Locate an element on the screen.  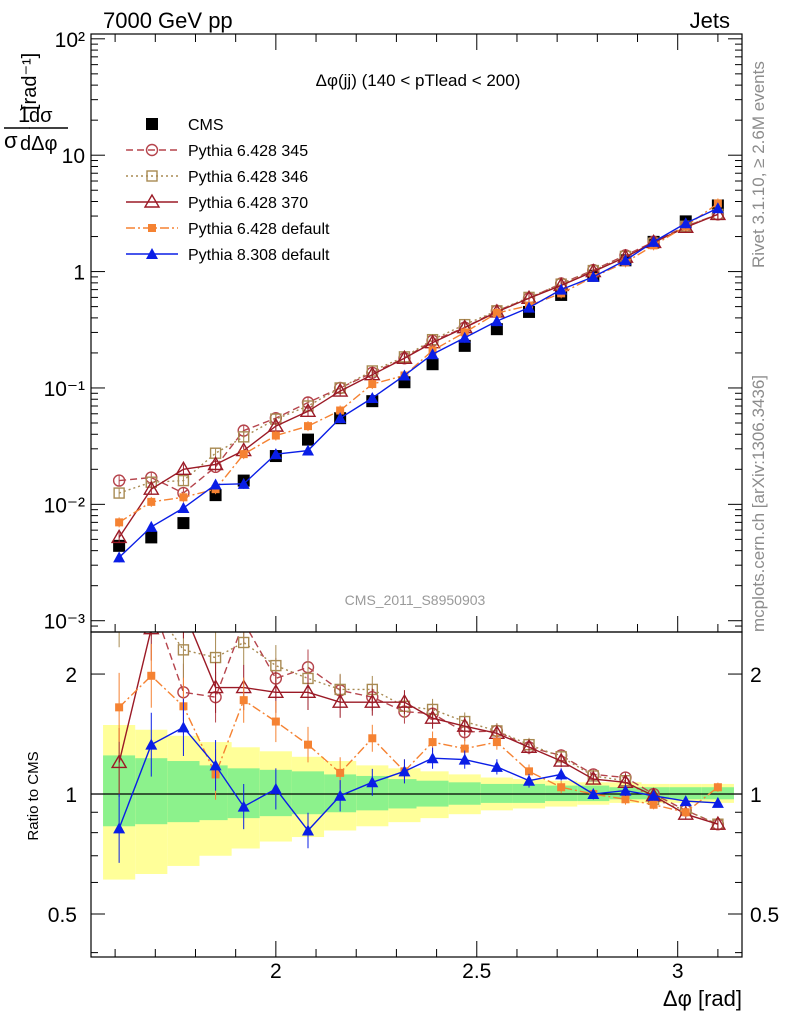
legend-entry: Pythia 8.308 default is located at coordinates (228, 255).